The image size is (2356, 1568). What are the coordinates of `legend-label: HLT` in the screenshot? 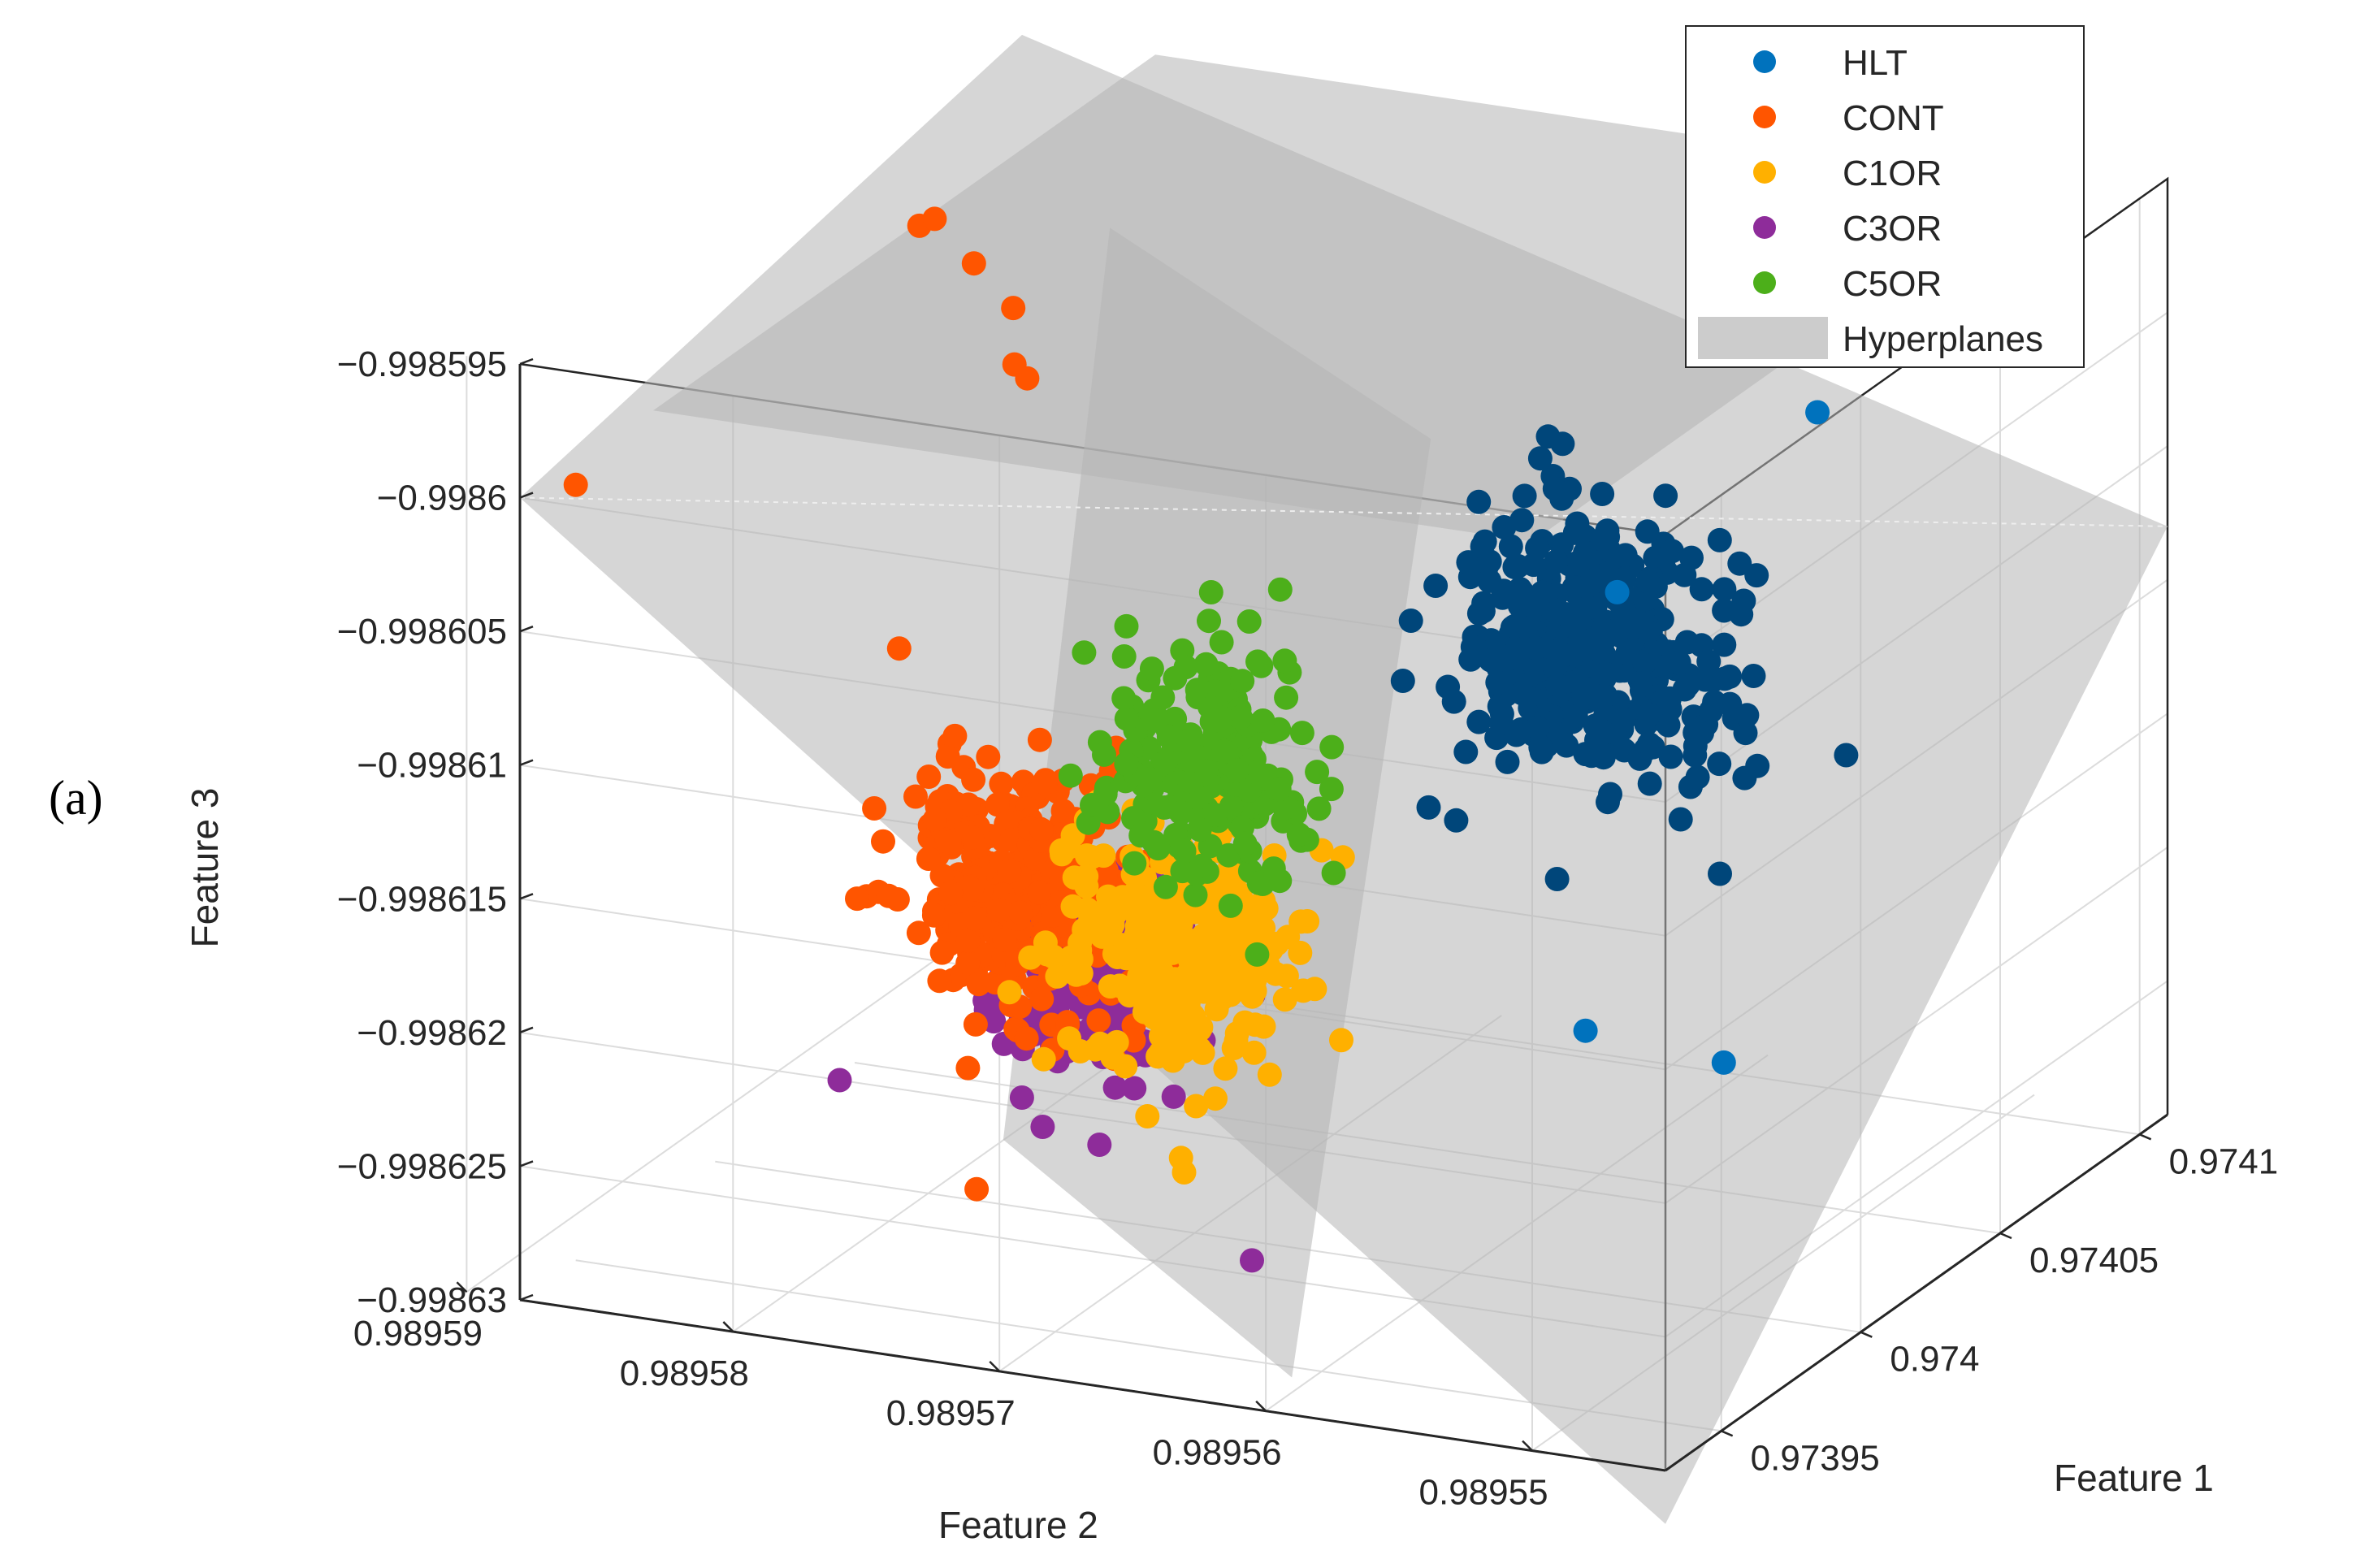 It's located at (1876, 63).